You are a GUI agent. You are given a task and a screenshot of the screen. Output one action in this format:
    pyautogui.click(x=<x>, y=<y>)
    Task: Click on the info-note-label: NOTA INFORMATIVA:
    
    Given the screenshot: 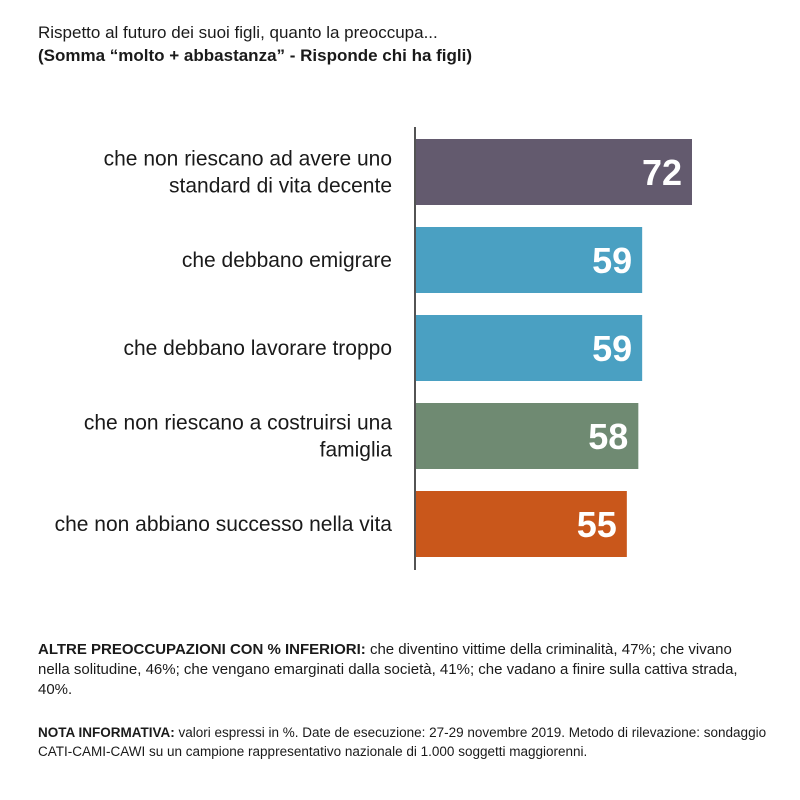 What is the action you would take?
    pyautogui.click(x=106, y=732)
    